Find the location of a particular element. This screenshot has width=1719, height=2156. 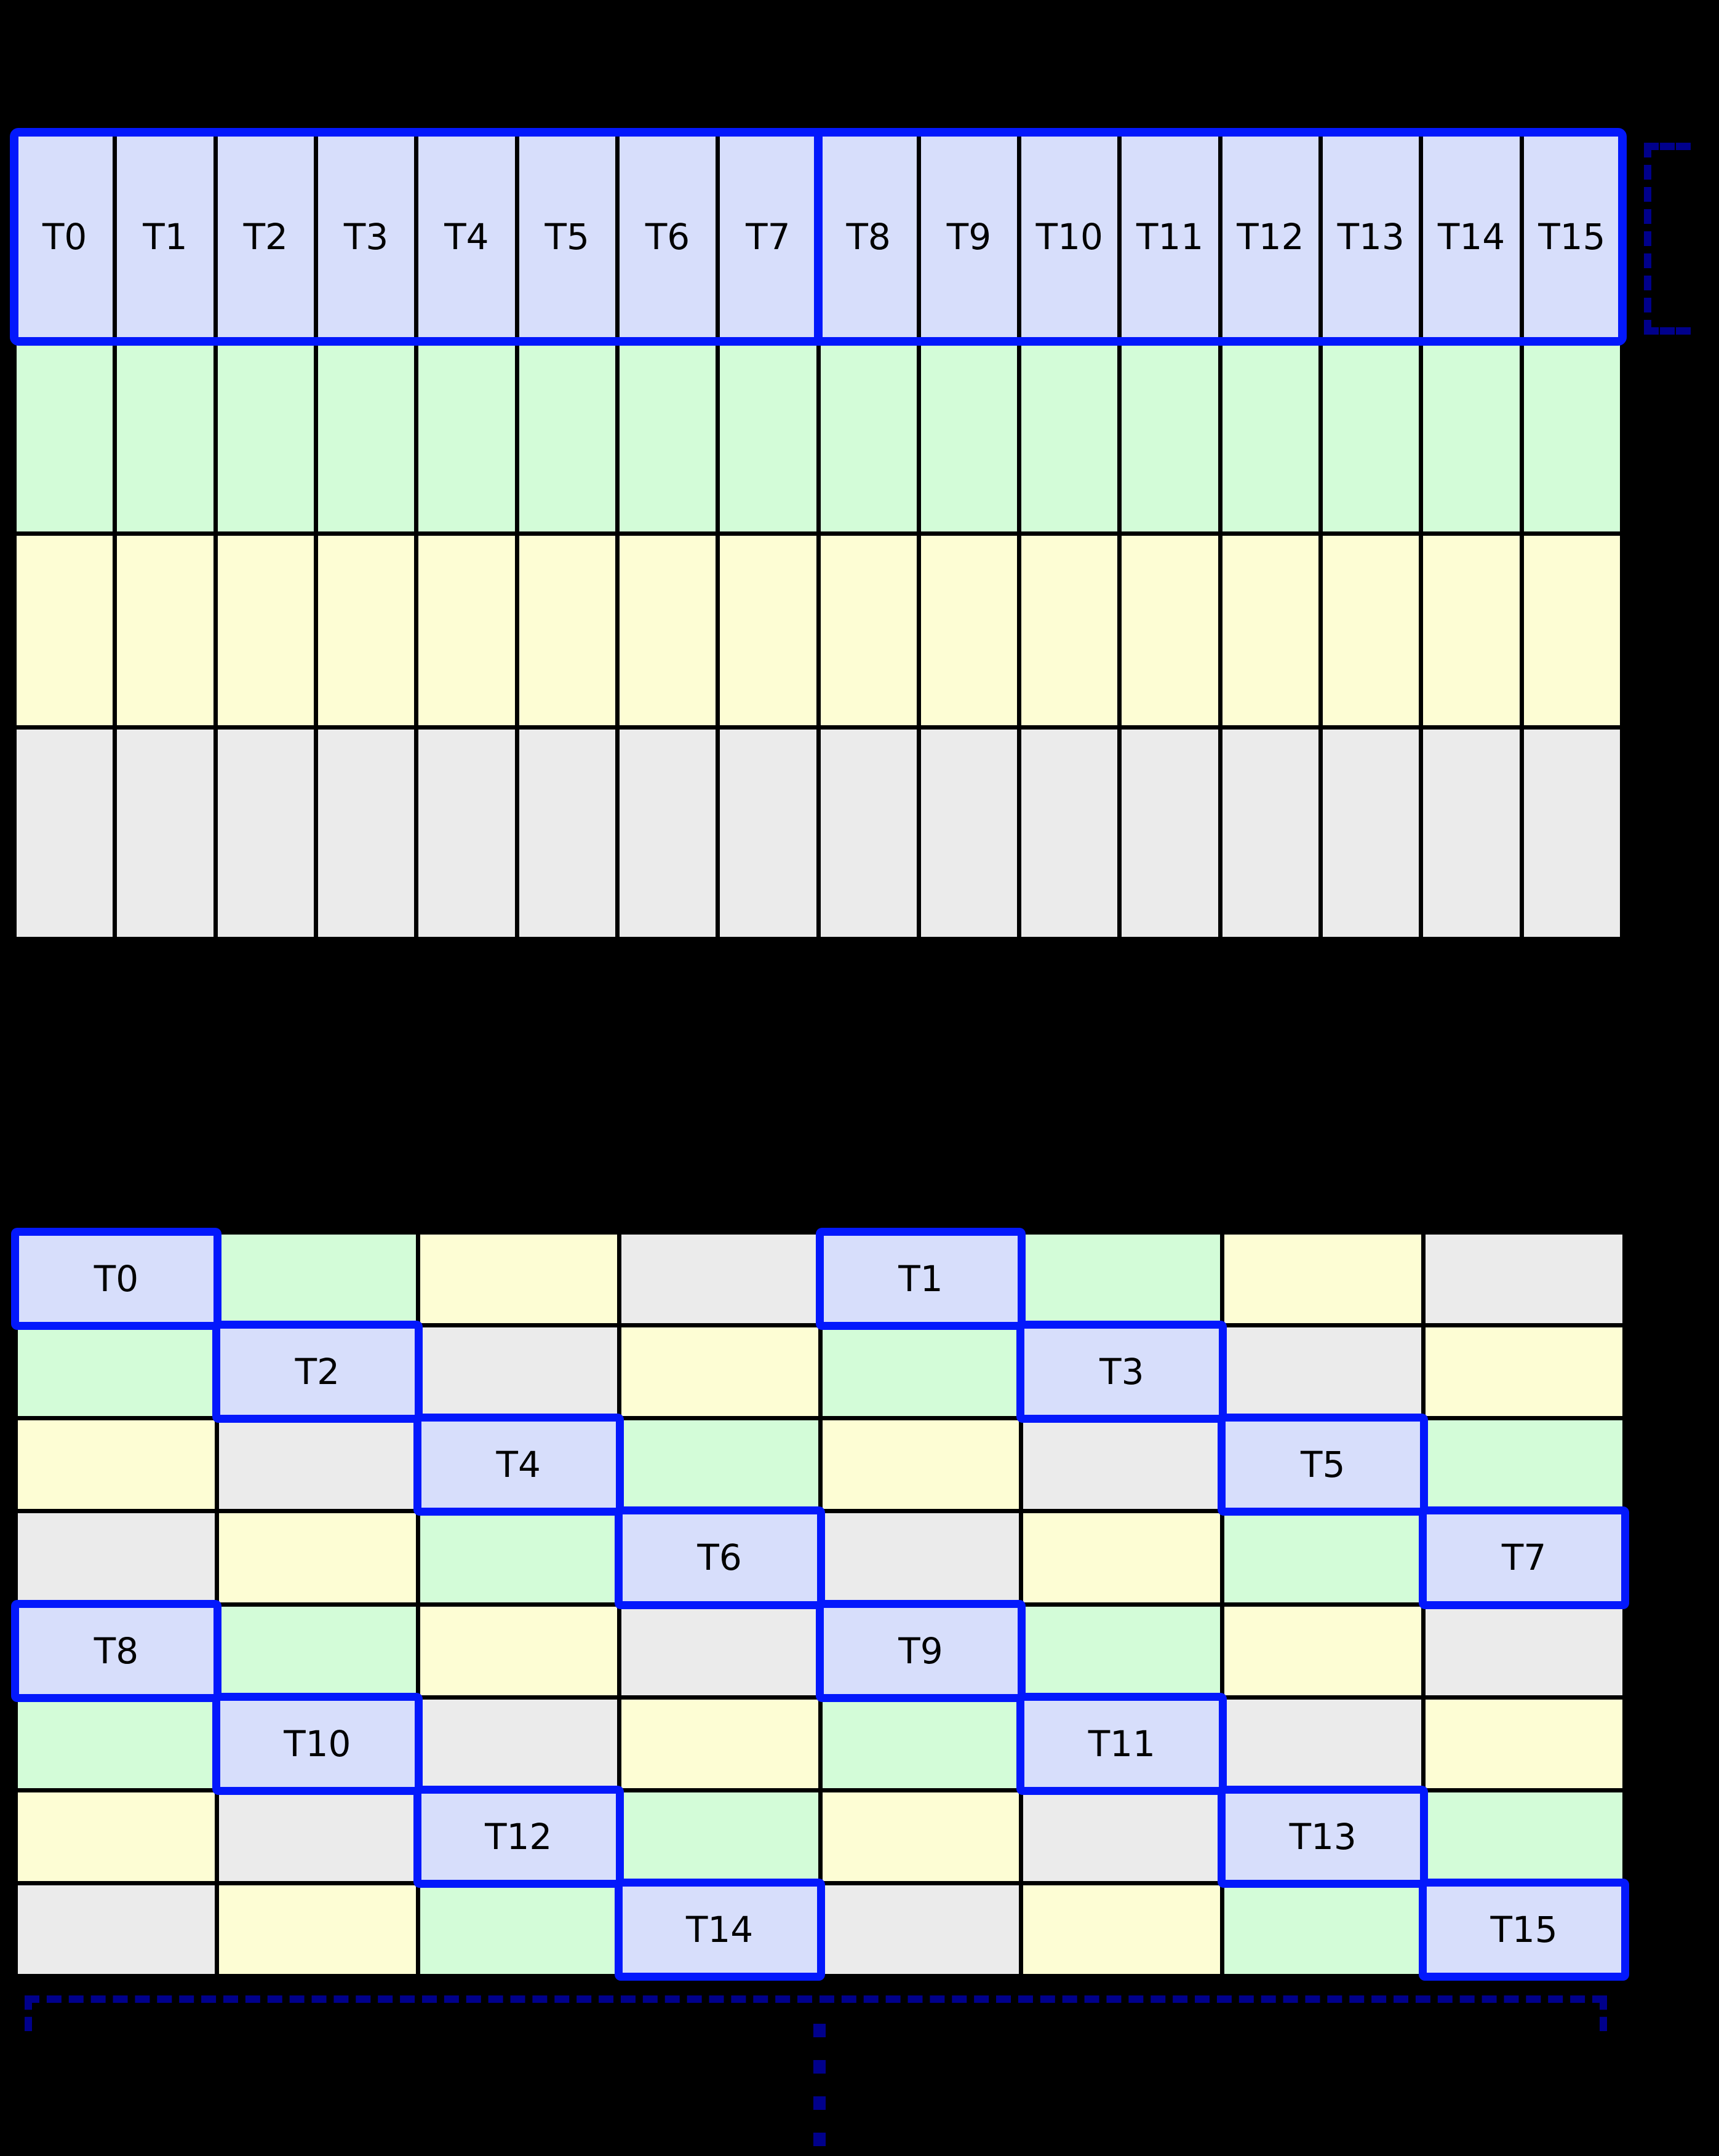

thread-label: T14 is located at coordinates (1471, 237).